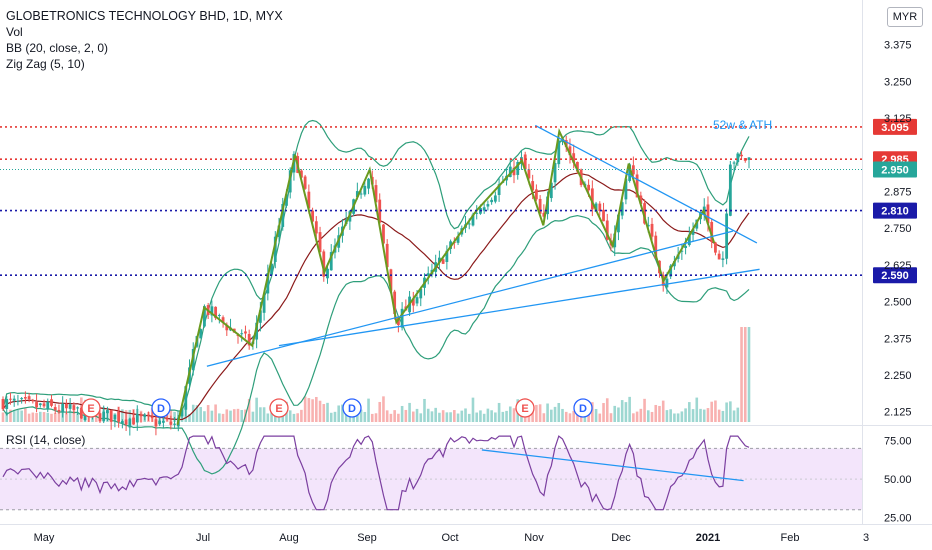  What do you see at coordinates (898, 442) in the screenshot?
I see `rsi-tick-label: 75.00` at bounding box center [898, 442].